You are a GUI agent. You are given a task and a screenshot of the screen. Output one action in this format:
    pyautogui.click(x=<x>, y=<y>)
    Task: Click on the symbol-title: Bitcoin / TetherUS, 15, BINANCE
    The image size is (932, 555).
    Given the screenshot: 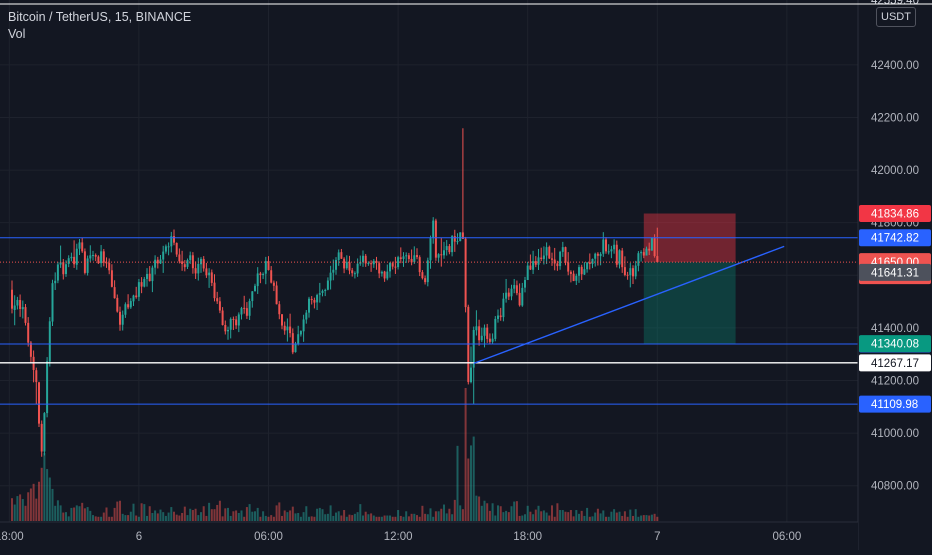 What is the action you would take?
    pyautogui.click(x=100, y=17)
    